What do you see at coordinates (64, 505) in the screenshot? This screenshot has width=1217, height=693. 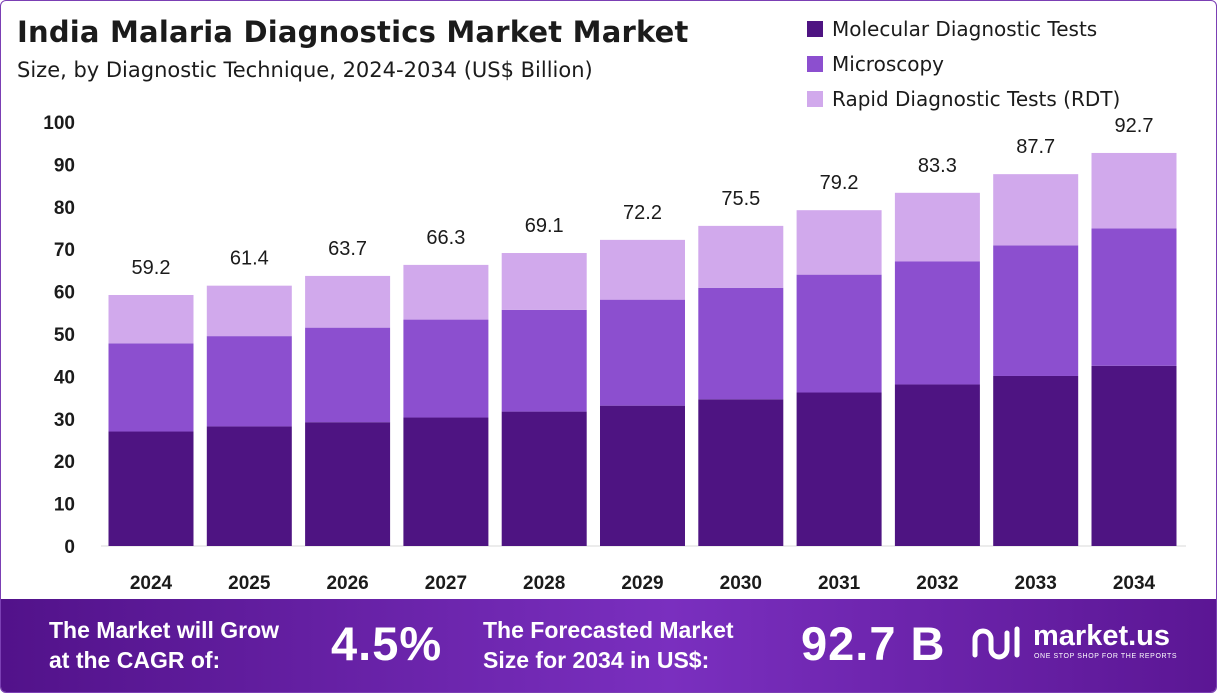 I see `y-tick-label-10: 10` at bounding box center [64, 505].